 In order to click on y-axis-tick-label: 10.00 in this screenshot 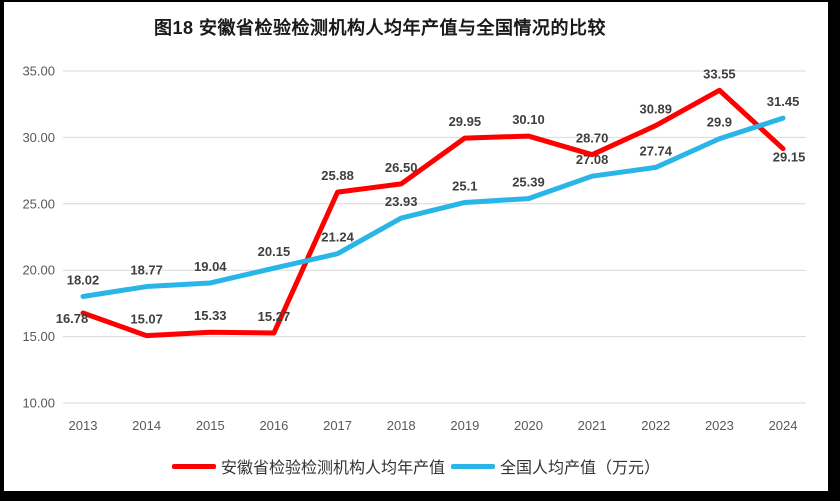, I will do `click(38, 403)`.